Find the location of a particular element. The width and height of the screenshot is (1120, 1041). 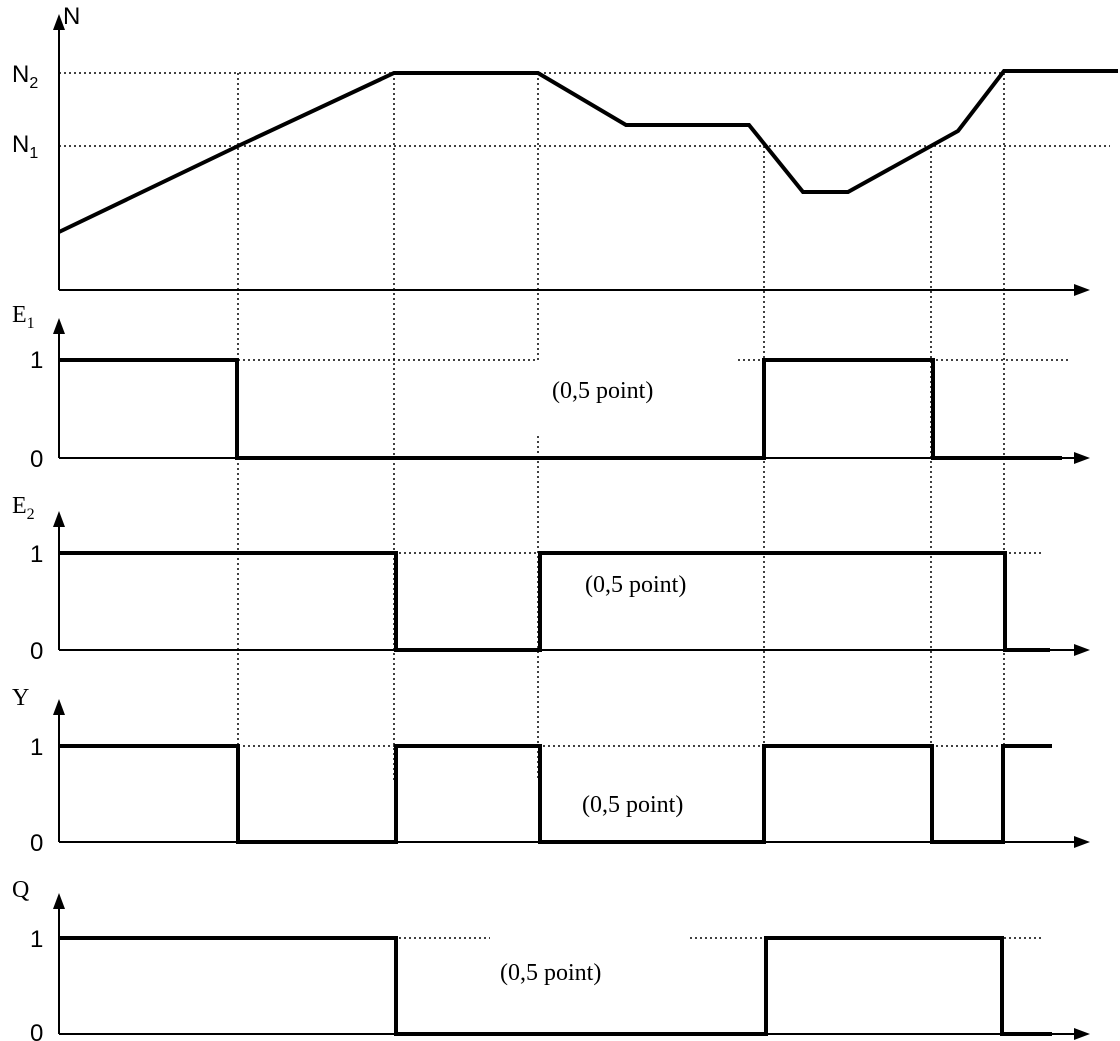

e2-level-high: 1 is located at coordinates (36, 554).